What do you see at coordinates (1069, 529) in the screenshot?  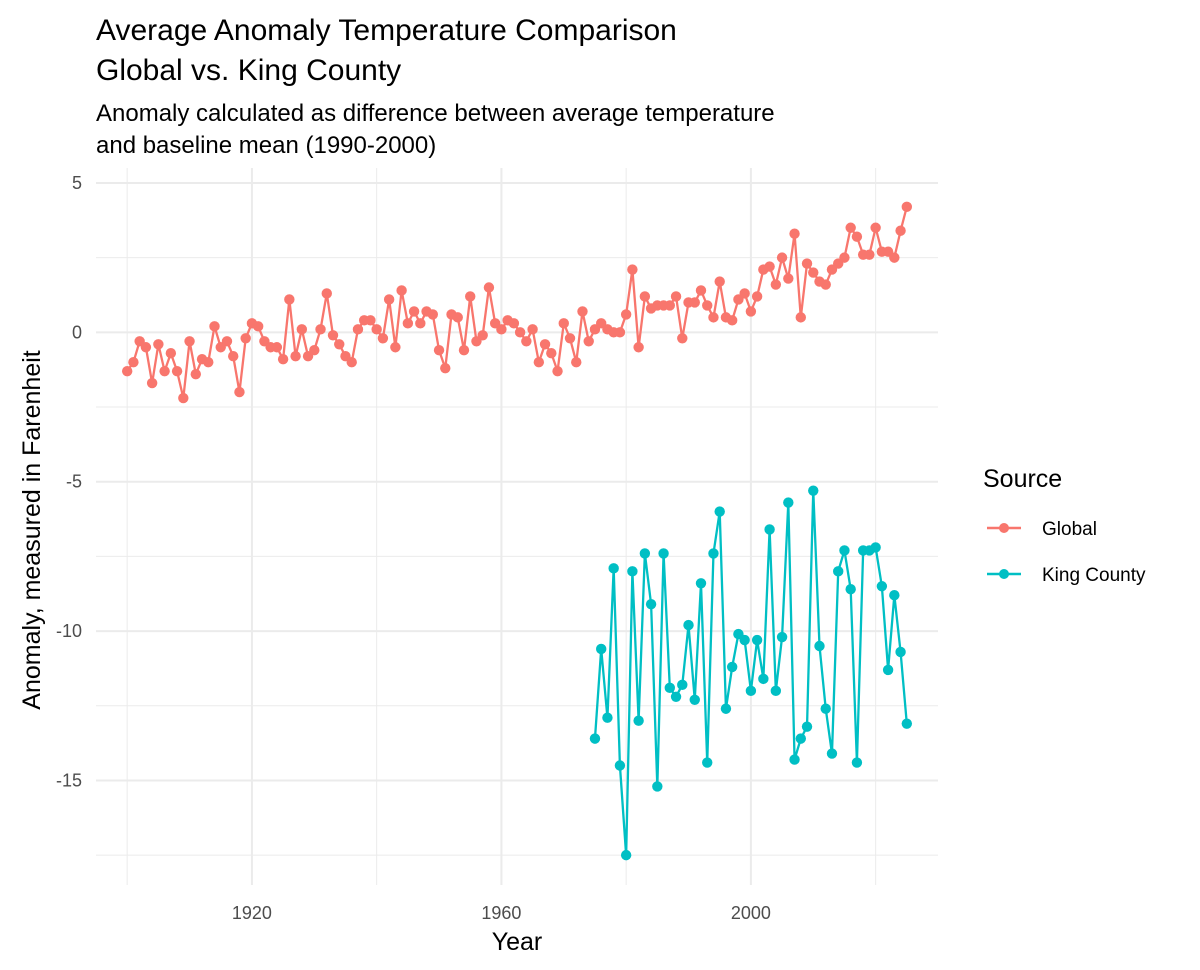 I see `legend-label-global: Global` at bounding box center [1069, 529].